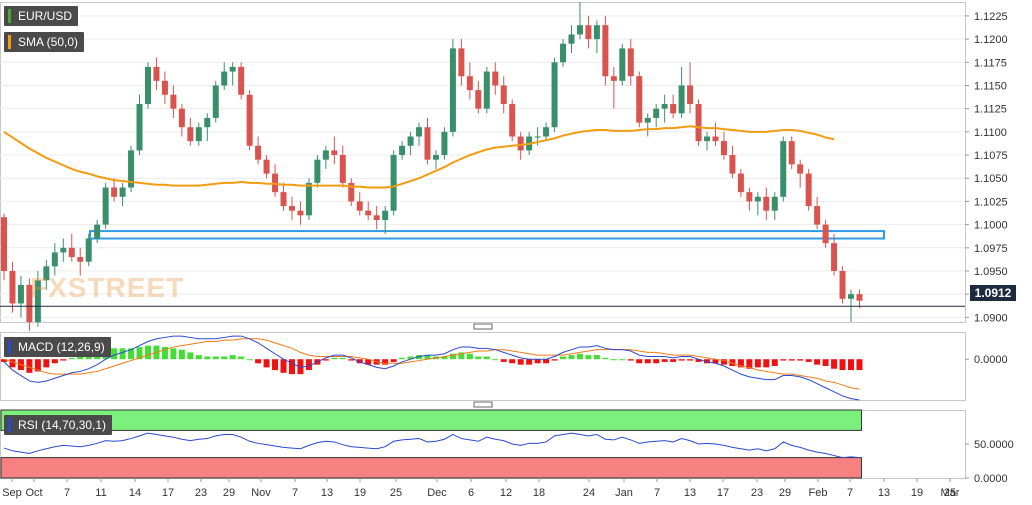 This screenshot has width=1032, height=505. I want to click on x-tick-label: 7, so click(295, 493).